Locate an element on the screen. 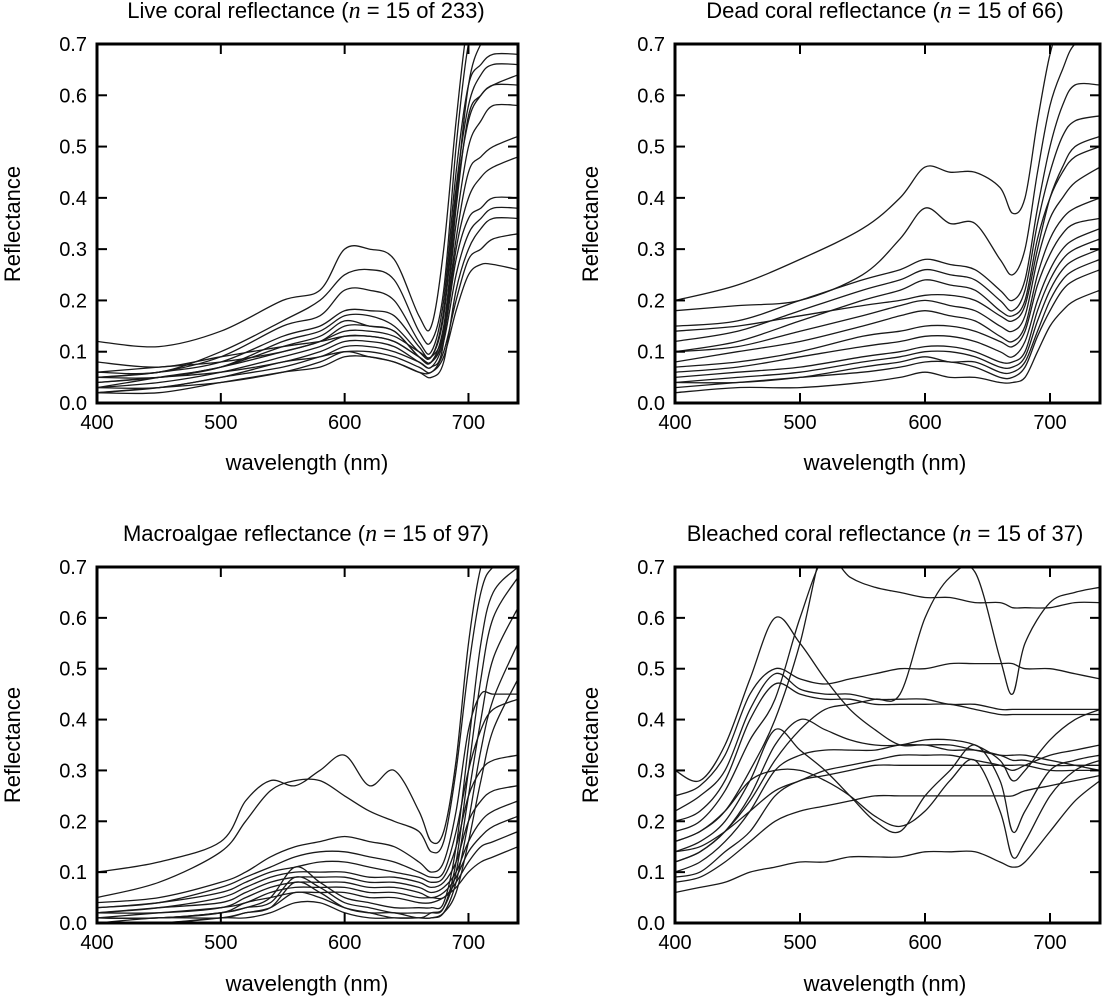 This screenshot has width=1103, height=1000. panel-title: Live coral reflectance (n = 15 of 233) is located at coordinates (305, 12).